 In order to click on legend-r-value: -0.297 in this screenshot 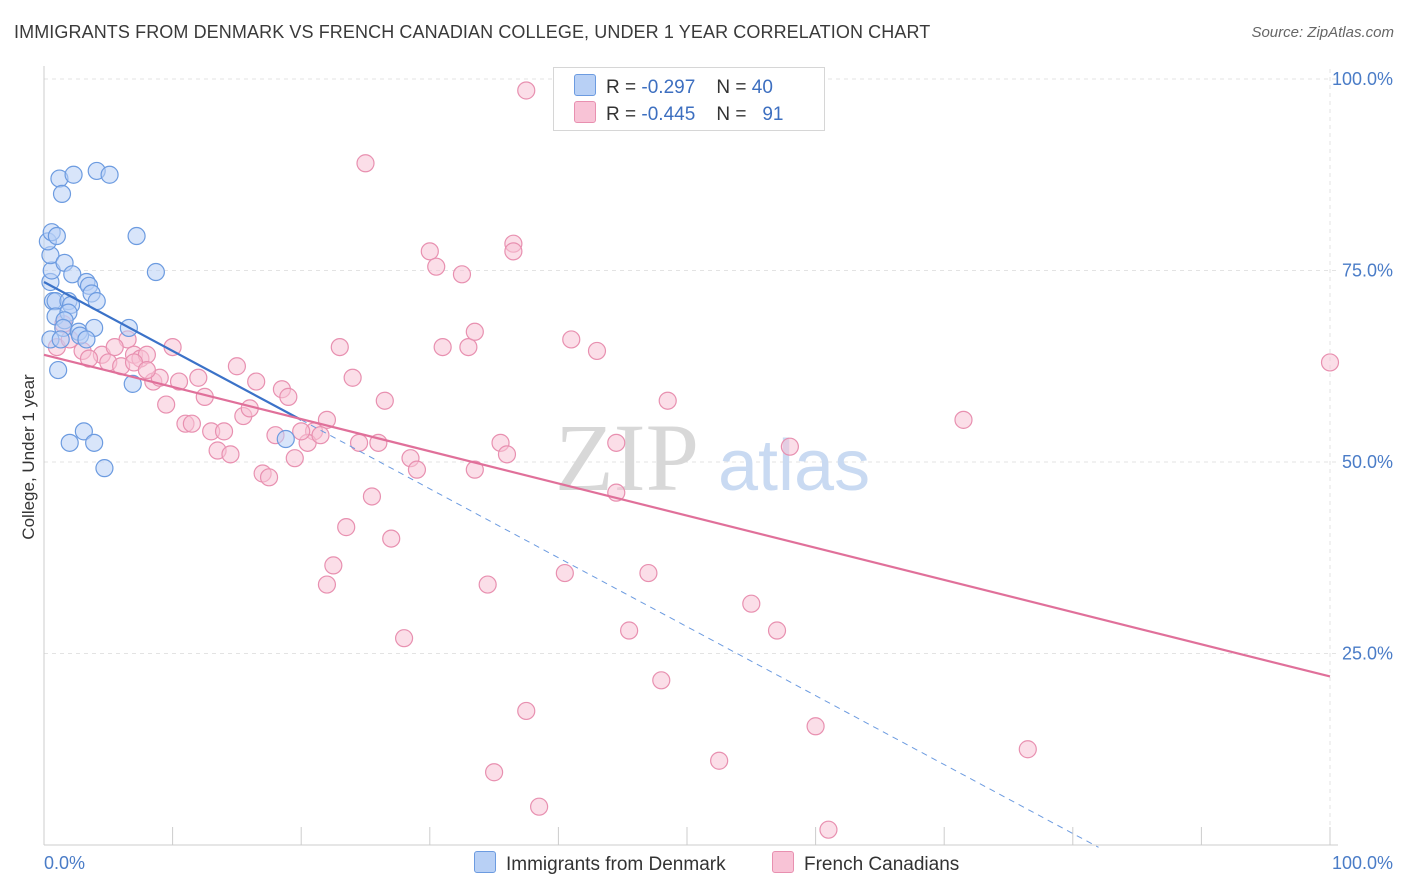, I will do `click(668, 87)`.